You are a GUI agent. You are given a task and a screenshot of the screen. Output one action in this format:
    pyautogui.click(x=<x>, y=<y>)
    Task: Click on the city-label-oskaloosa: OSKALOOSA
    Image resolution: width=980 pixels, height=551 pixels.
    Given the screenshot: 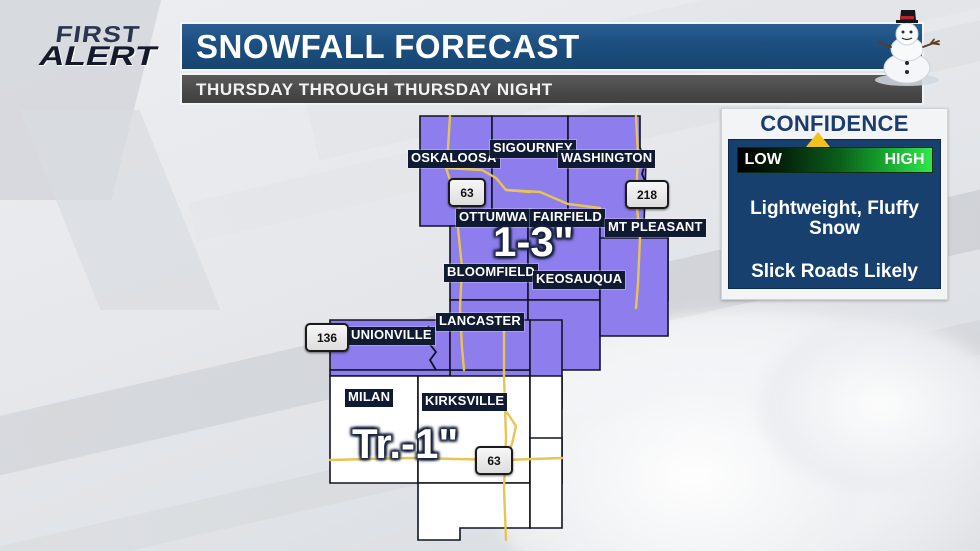 What is the action you would take?
    pyautogui.click(x=454, y=159)
    